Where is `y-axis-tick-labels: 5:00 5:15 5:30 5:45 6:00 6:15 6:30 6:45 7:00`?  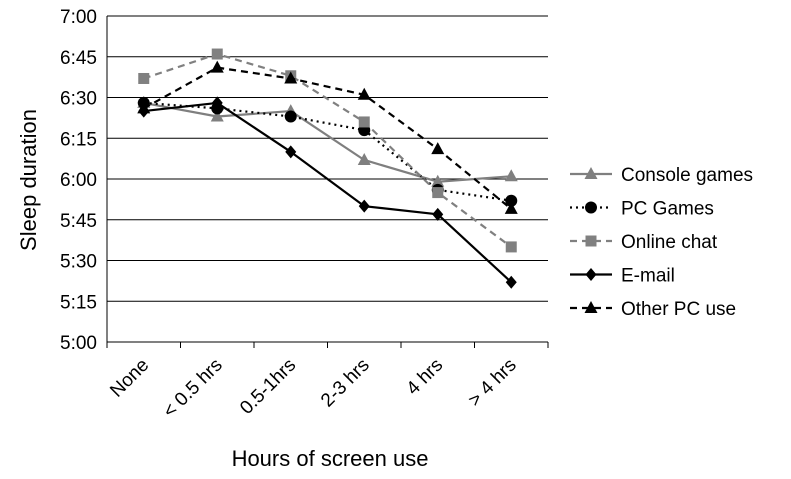
y-axis-tick-labels: 5:00 5:15 5:30 5:45 6:00 6:15 6:30 6:45 7:00 is located at coordinates (78, 180).